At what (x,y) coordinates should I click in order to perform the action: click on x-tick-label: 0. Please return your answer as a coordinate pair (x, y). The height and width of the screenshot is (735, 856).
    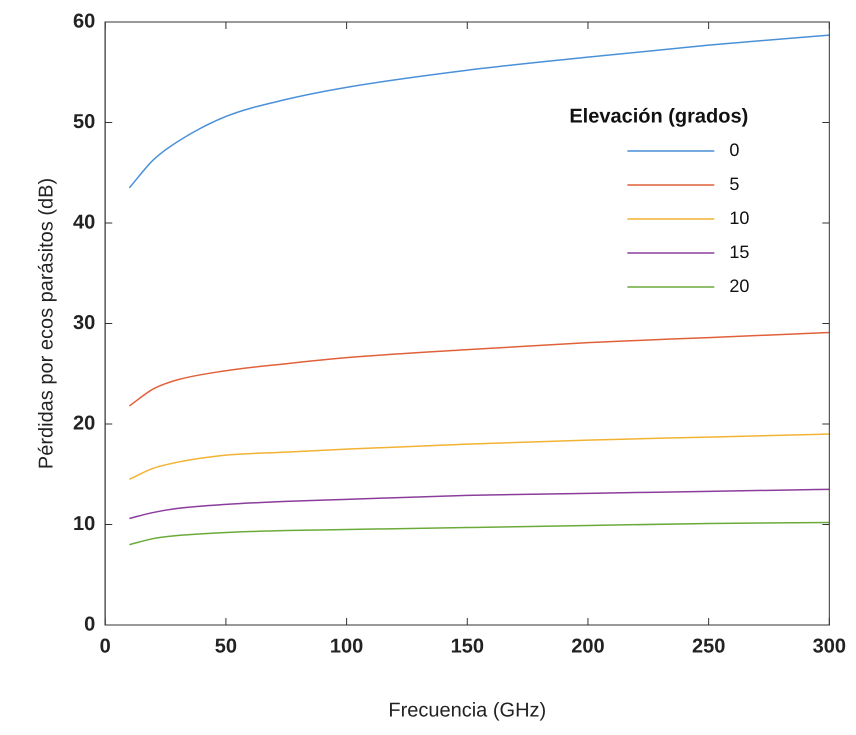
    Looking at the image, I should click on (105, 647).